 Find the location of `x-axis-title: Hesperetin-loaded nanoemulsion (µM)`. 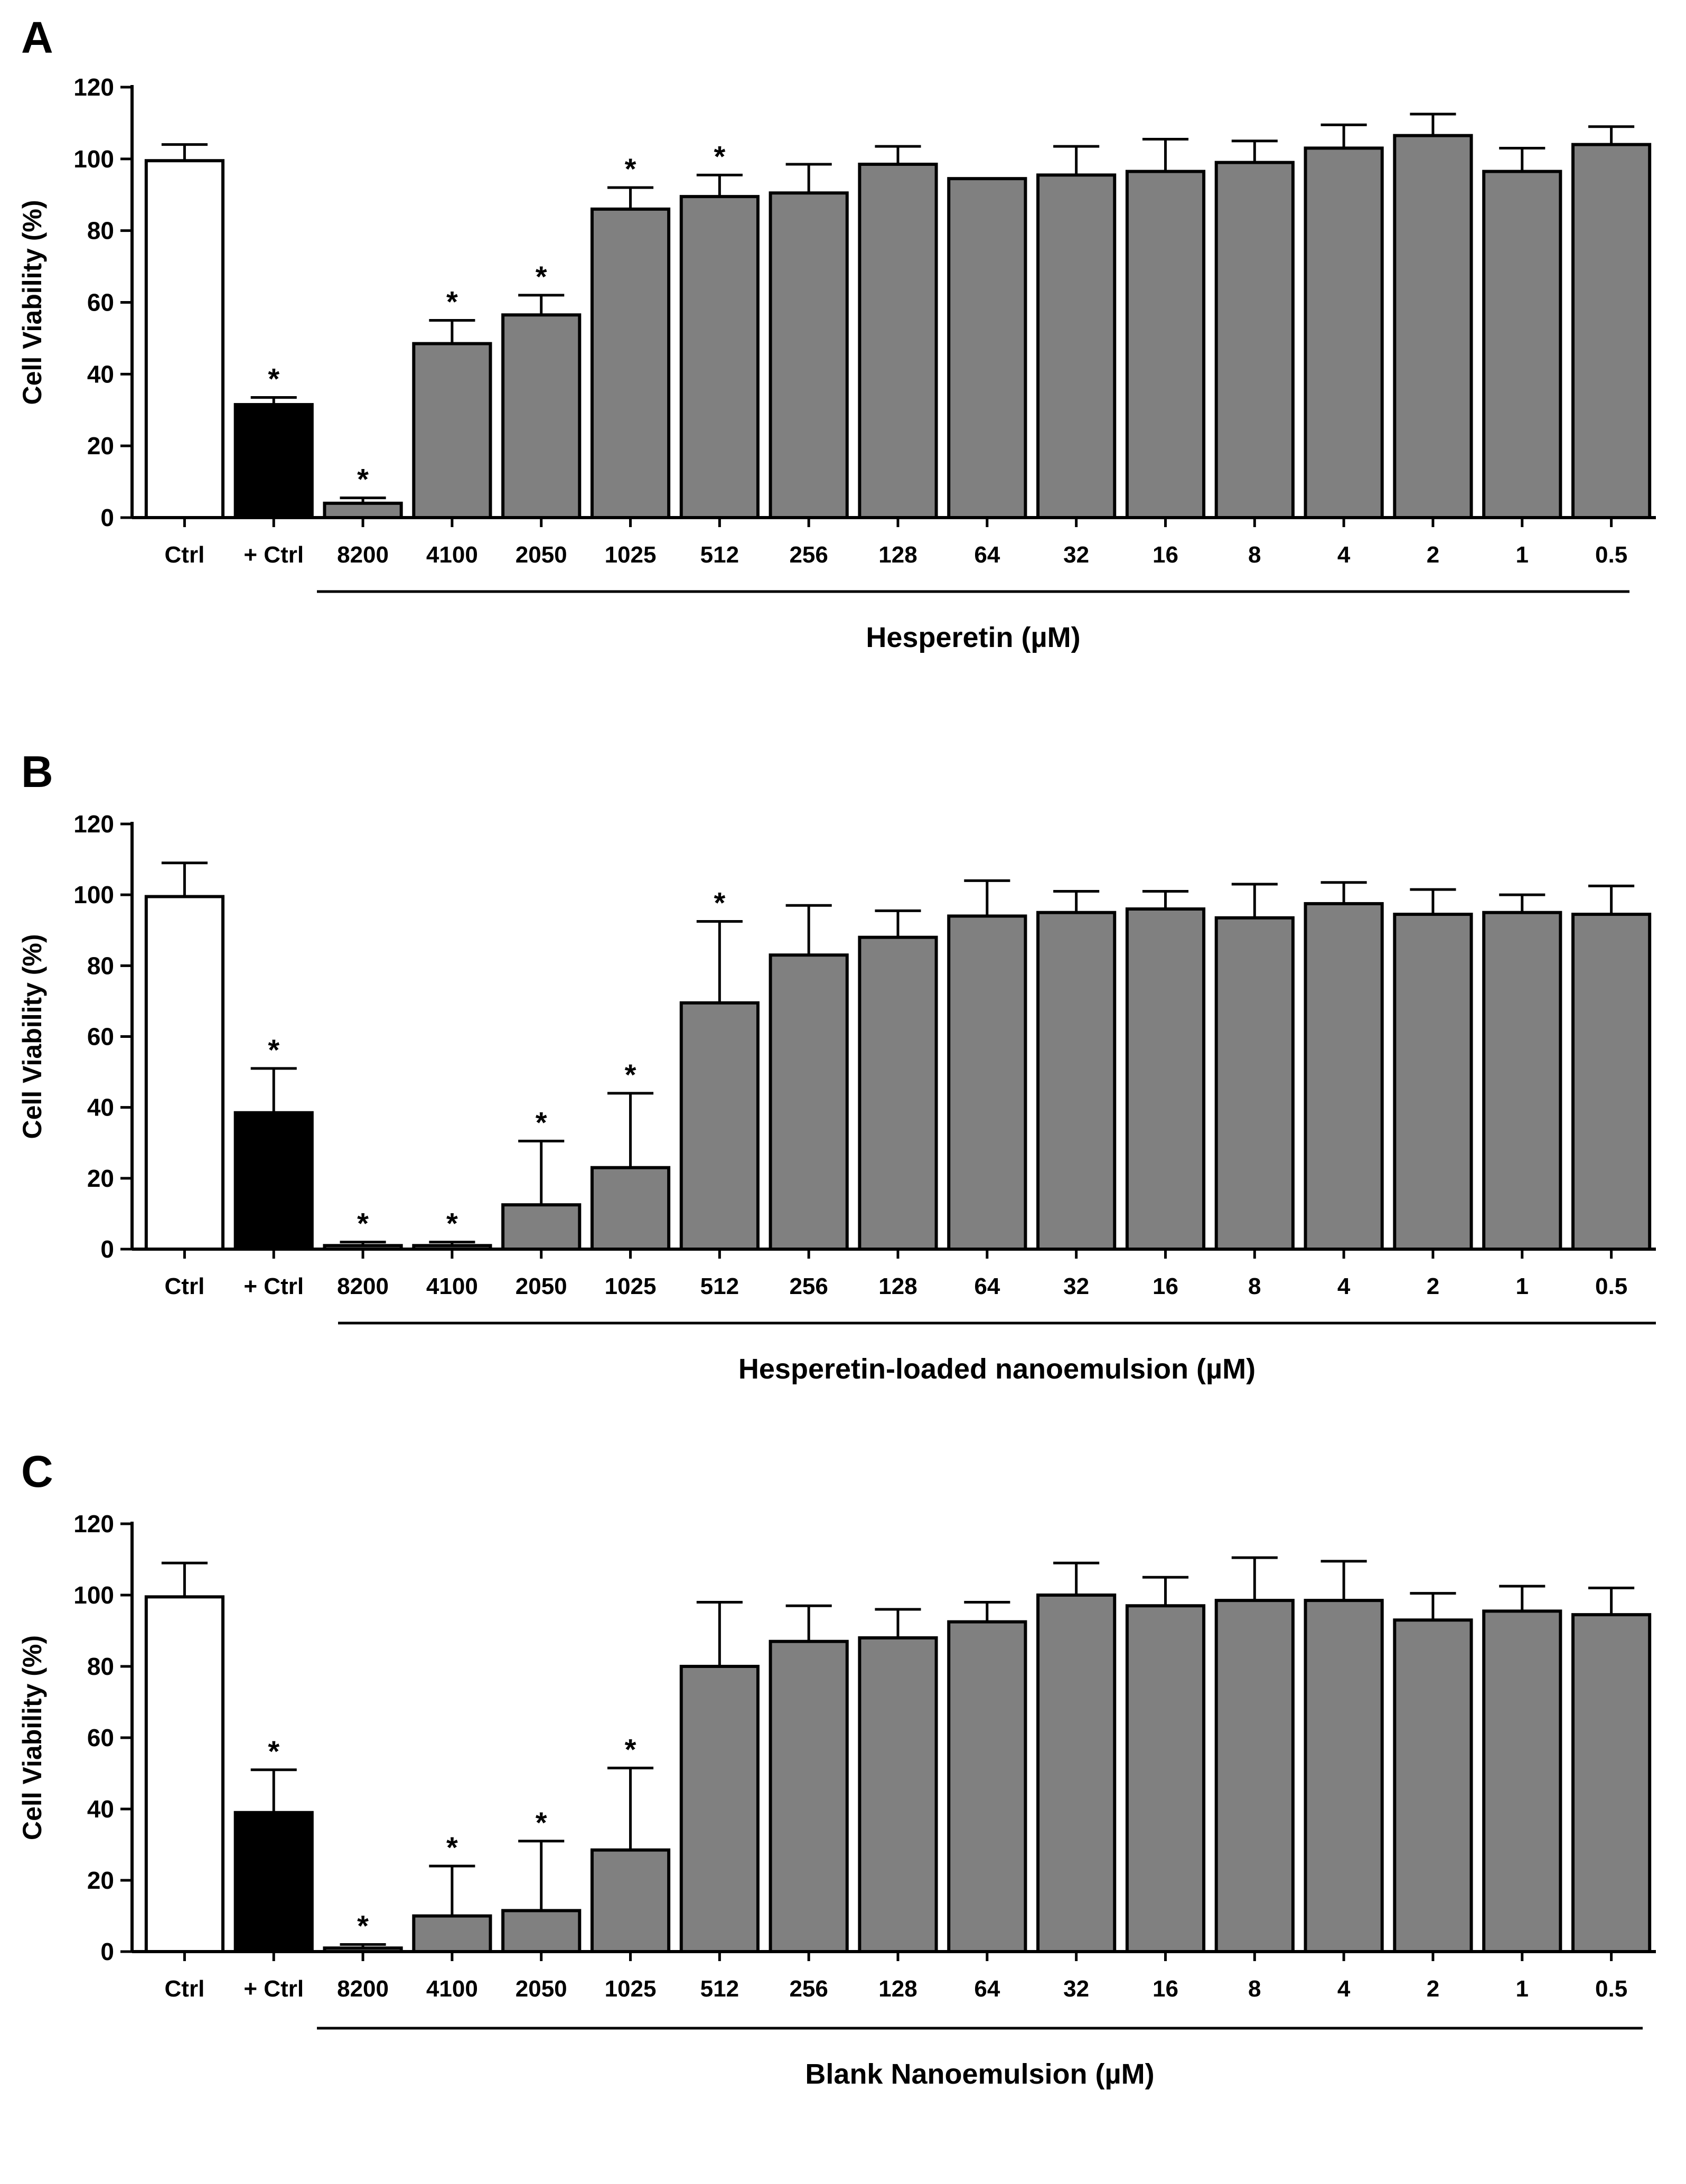

x-axis-title: Hesperetin-loaded nanoemulsion (µM) is located at coordinates (997, 1369).